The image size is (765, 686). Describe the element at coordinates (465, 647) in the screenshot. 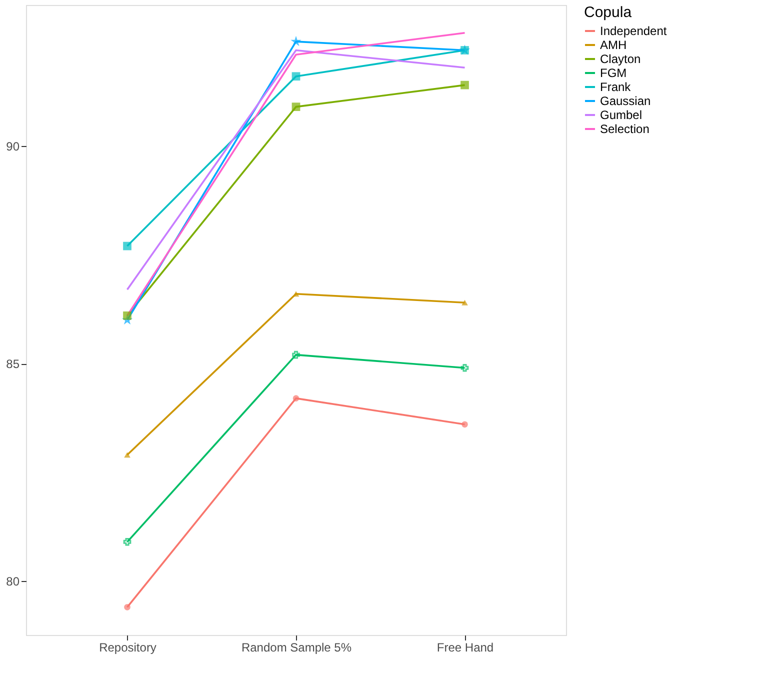

I see `x-tick-label: Free Hand` at that location.